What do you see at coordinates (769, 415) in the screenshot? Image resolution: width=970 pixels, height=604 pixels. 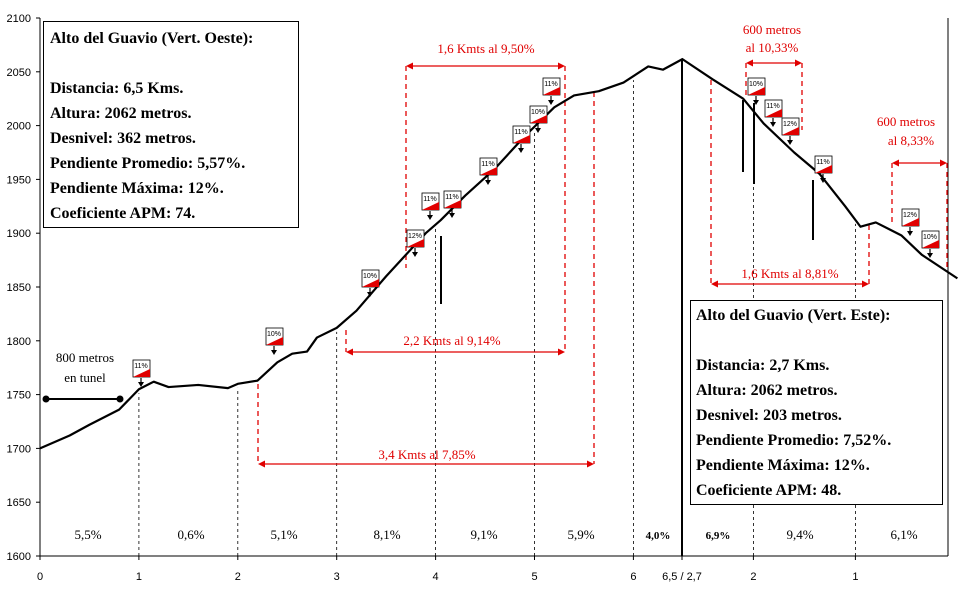 I see `east-elevation-gain: Desnivel: 203 metros.` at bounding box center [769, 415].